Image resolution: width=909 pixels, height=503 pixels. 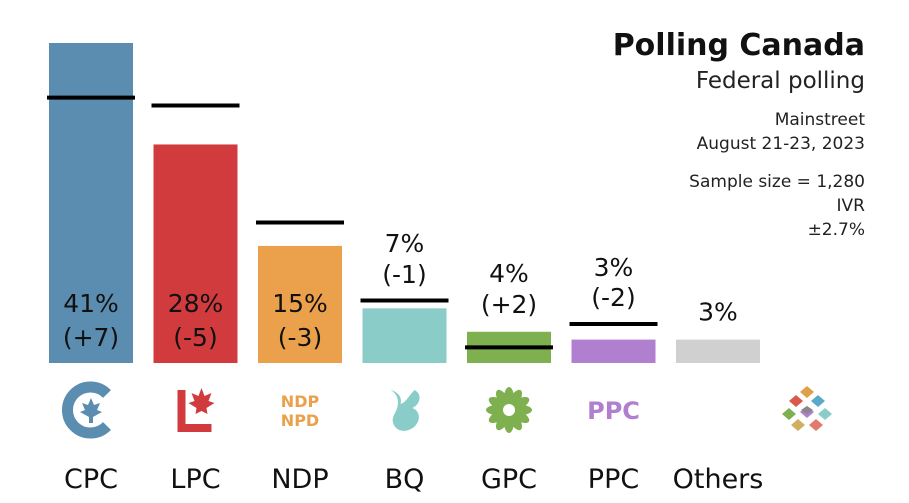 What do you see at coordinates (405, 410) in the screenshot?
I see `bq-logo-icon` at bounding box center [405, 410].